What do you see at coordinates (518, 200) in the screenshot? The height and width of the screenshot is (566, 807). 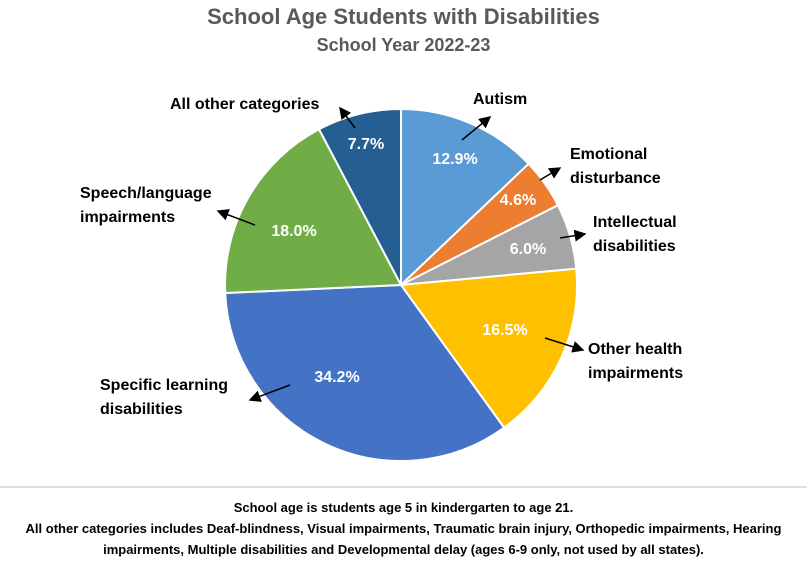 I see `value-label: 4.6%` at bounding box center [518, 200].